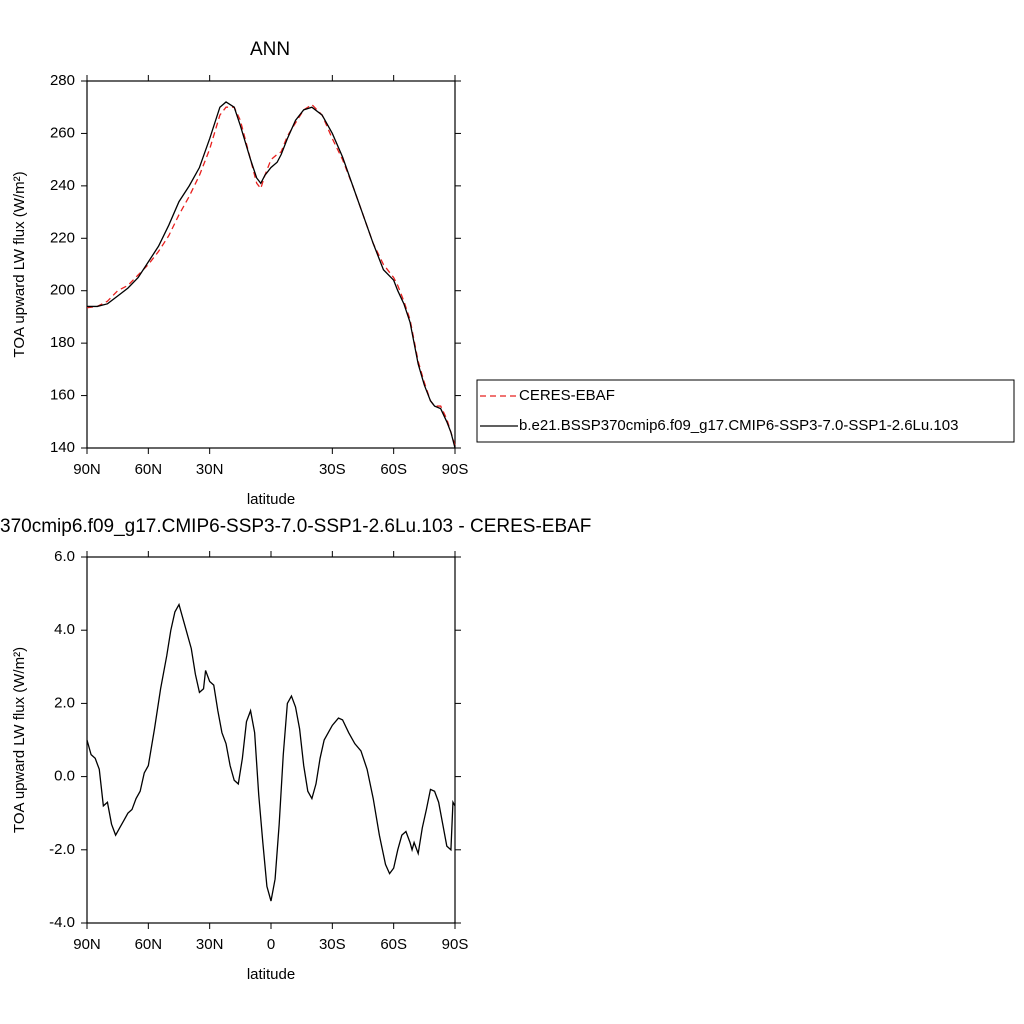  What do you see at coordinates (64, 556) in the screenshot?
I see `y-tick-label: 6.0` at bounding box center [64, 556].